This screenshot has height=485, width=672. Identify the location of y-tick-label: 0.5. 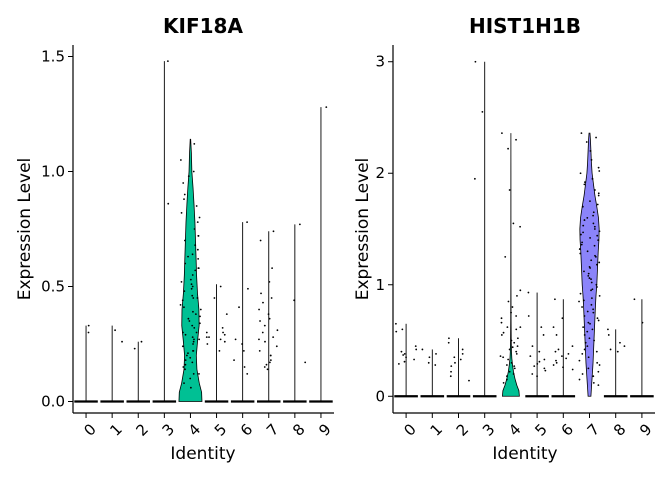
(53, 287).